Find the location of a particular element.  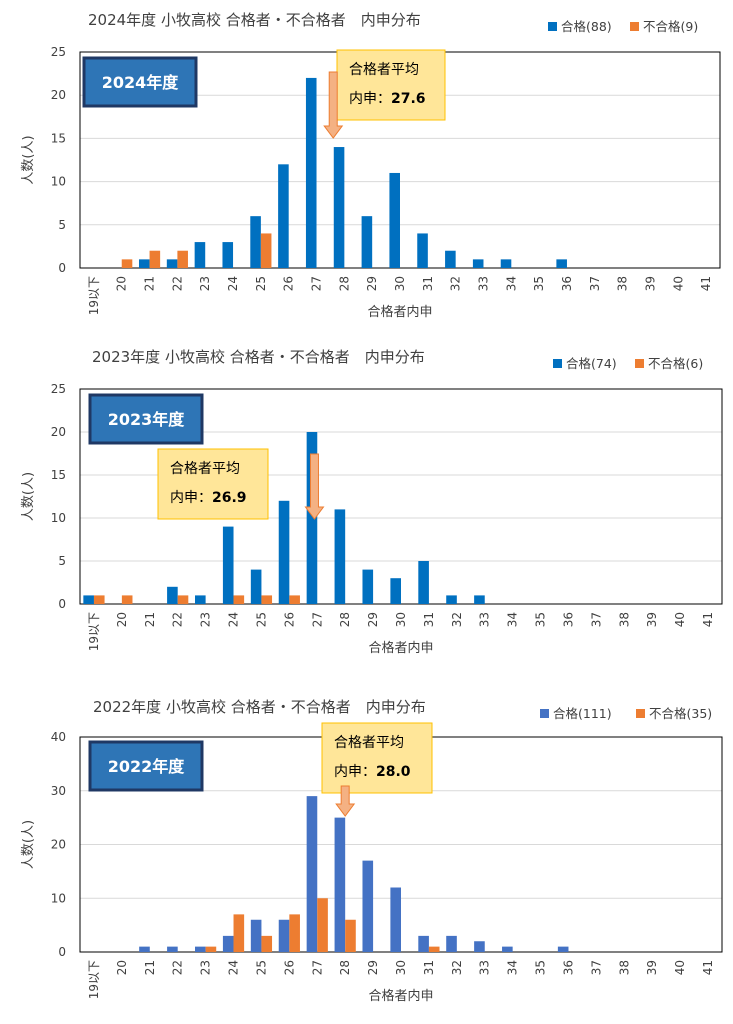

average-callout-value-row: 内申：28.0 is located at coordinates (372, 772).